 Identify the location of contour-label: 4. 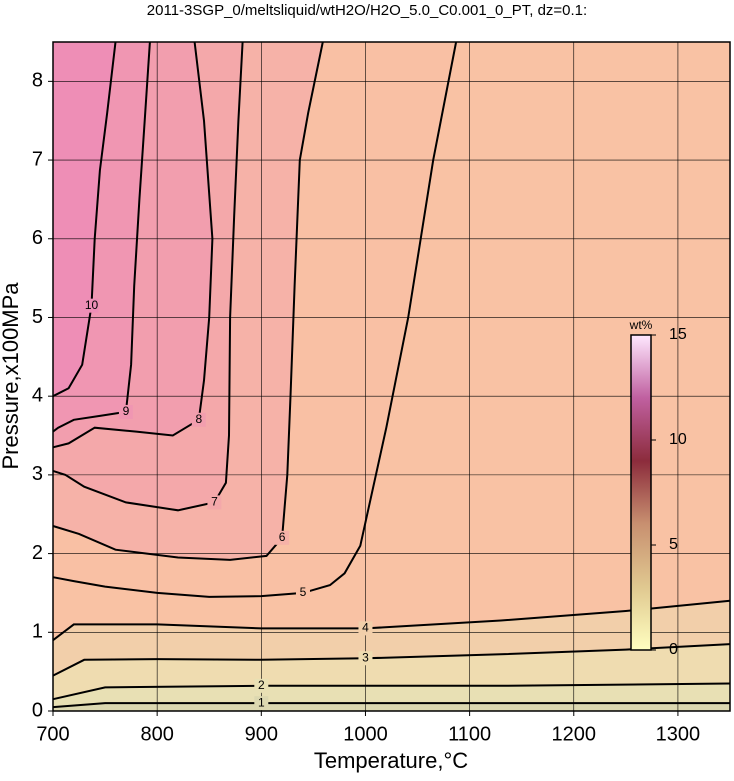
(365, 628).